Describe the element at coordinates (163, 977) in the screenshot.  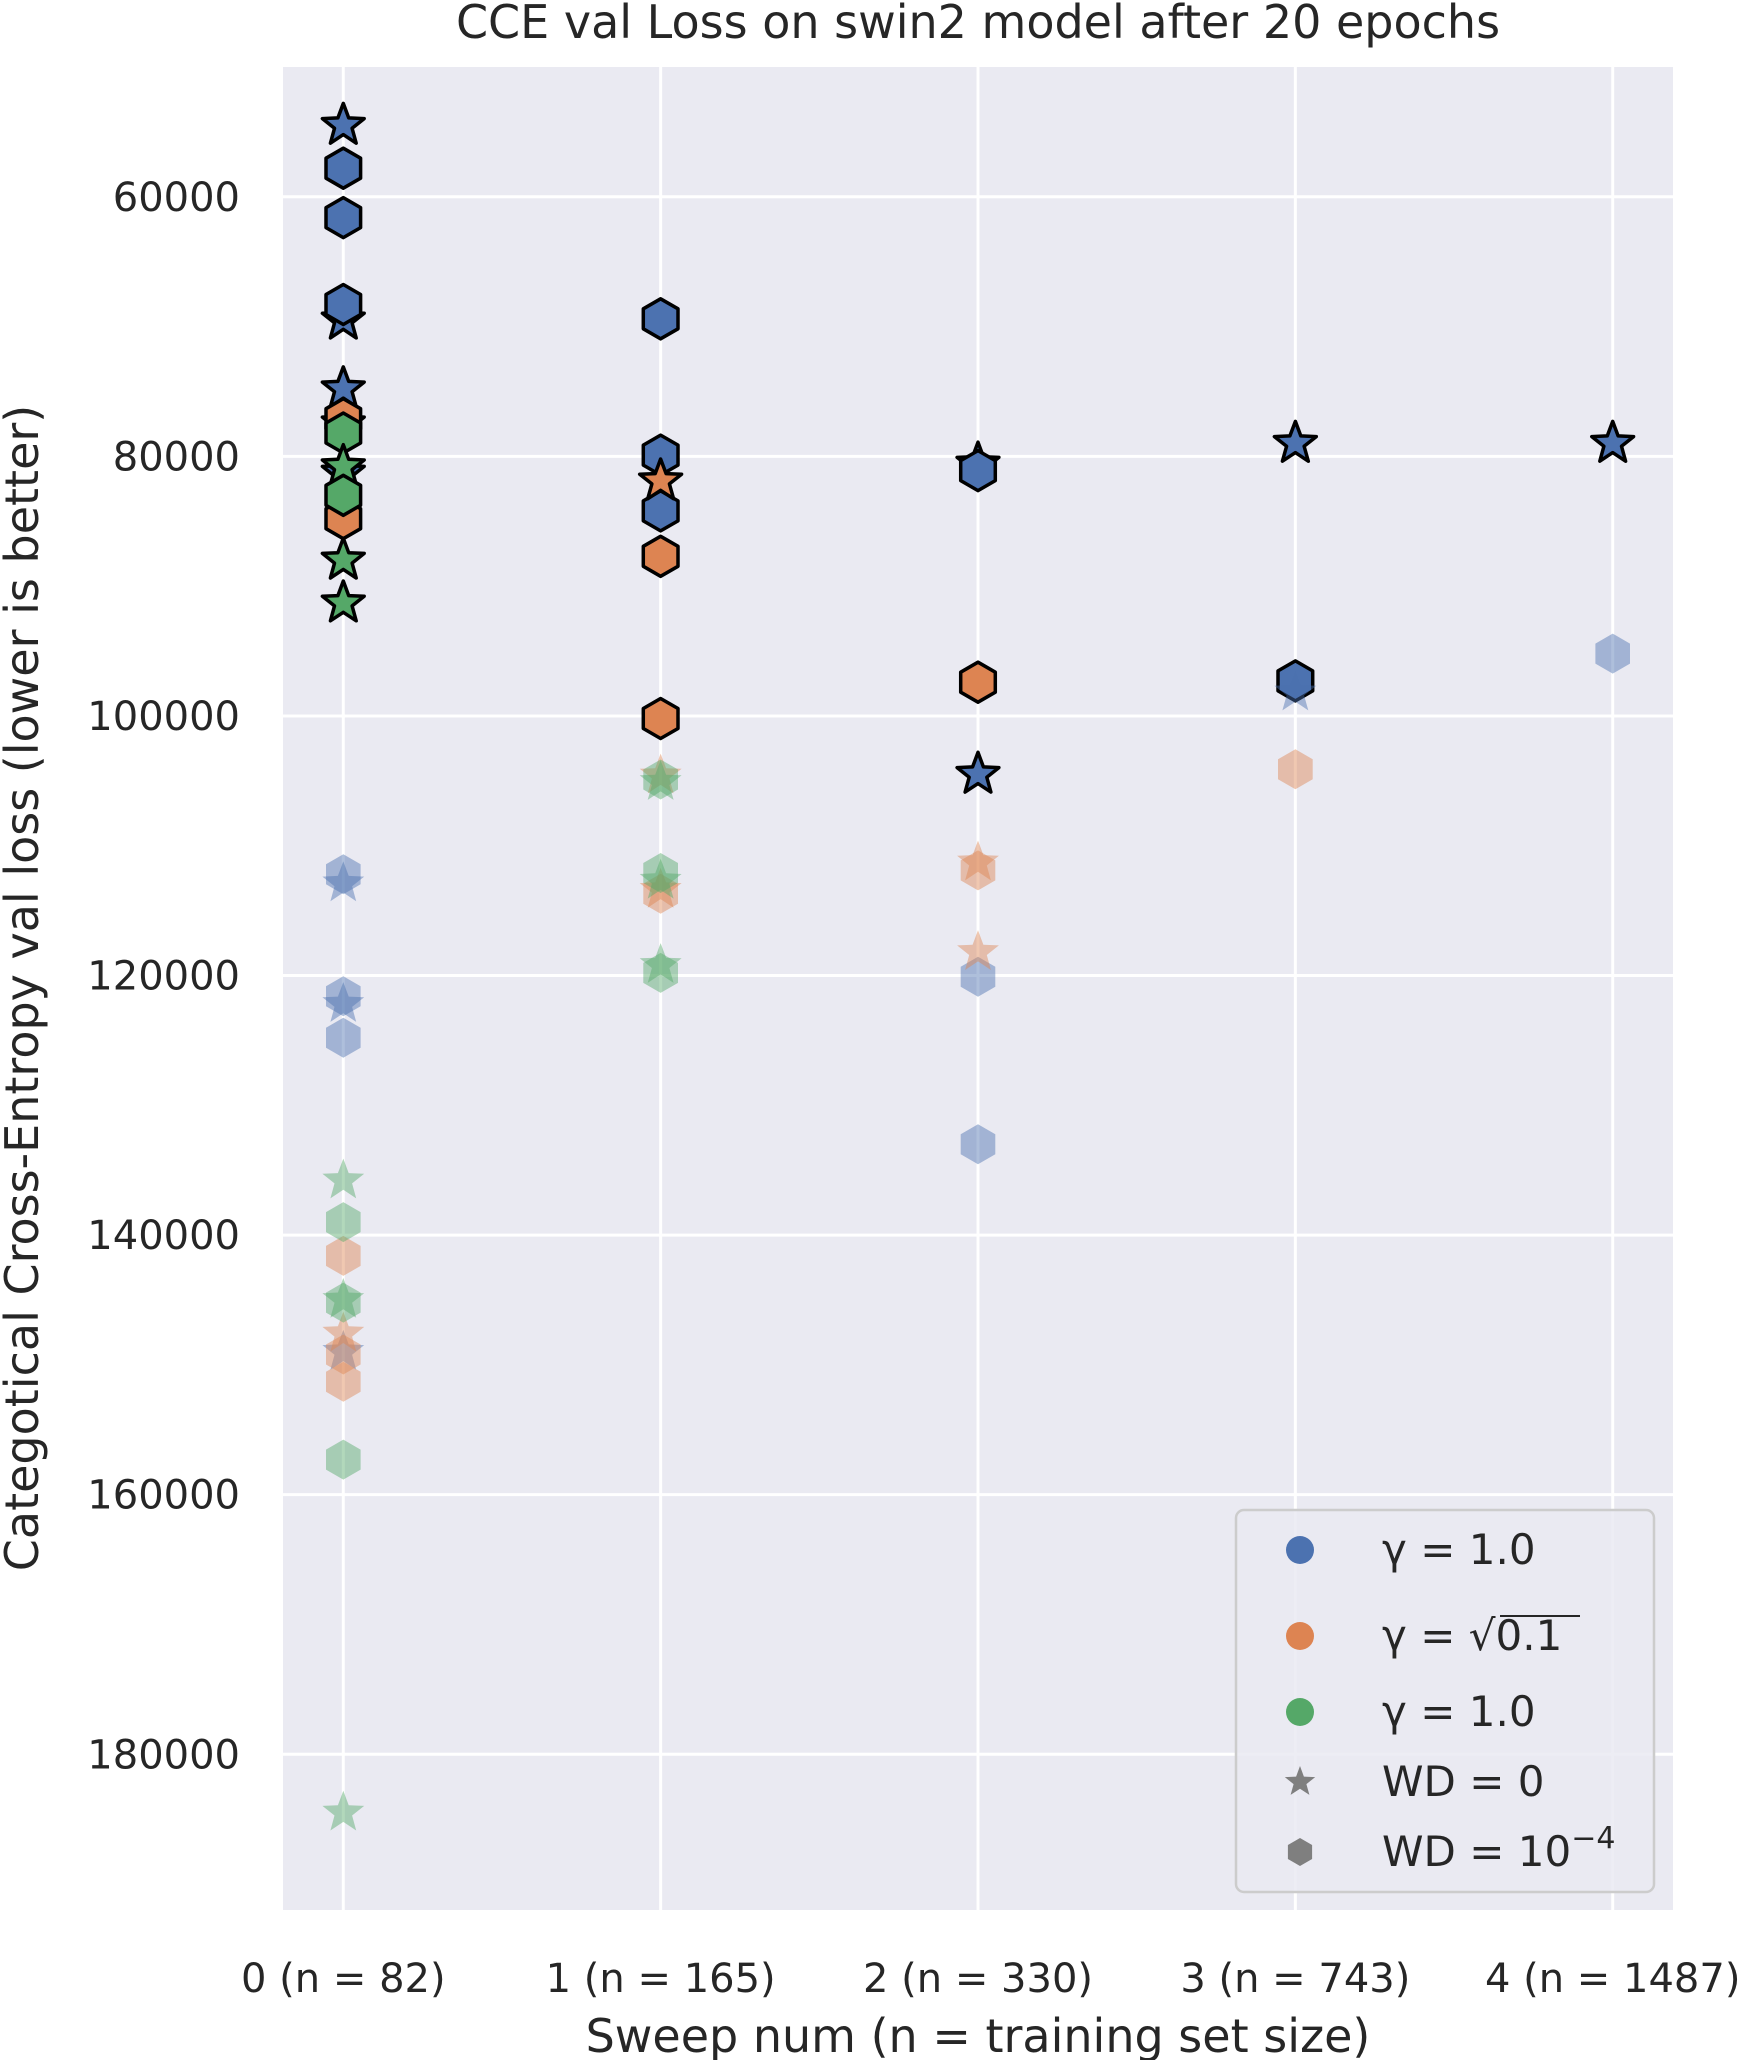
I see `y-tick-label: 120000` at that location.